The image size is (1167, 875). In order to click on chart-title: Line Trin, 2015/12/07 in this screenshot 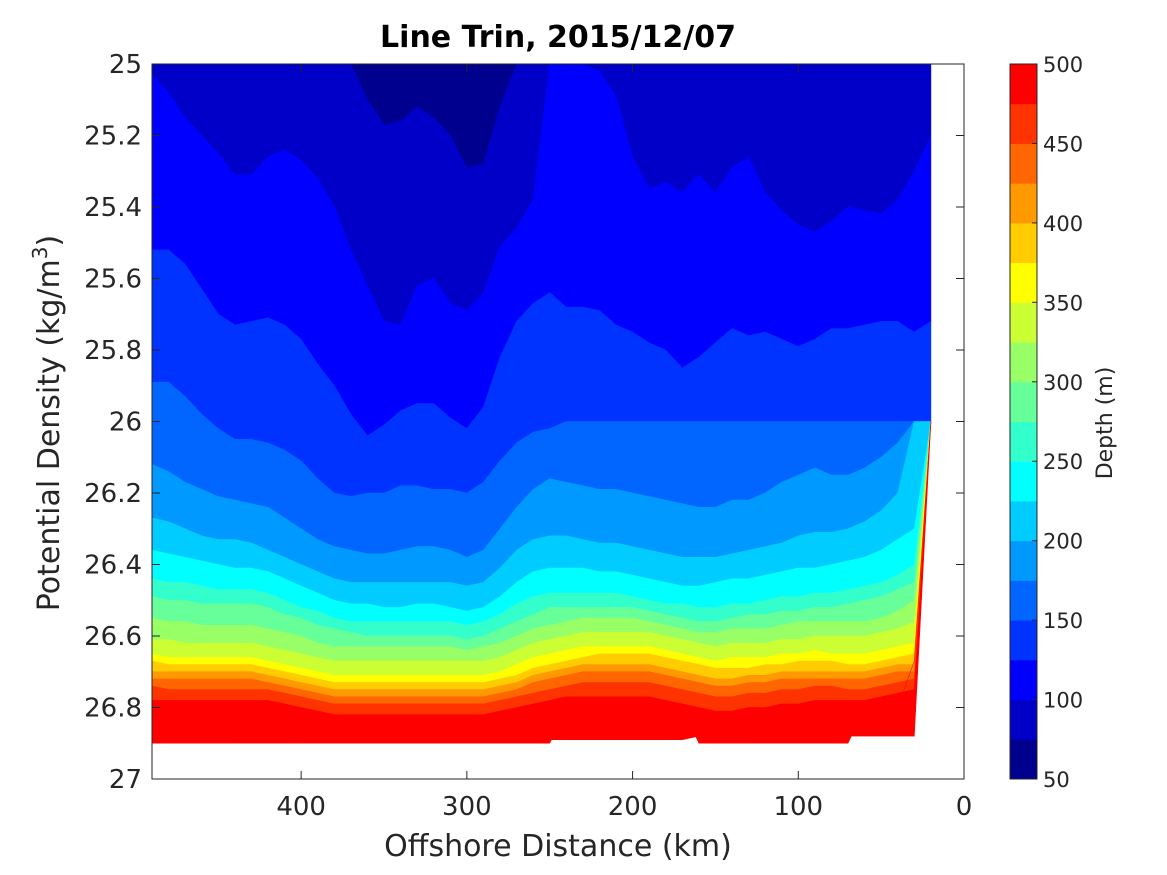, I will do `click(558, 37)`.